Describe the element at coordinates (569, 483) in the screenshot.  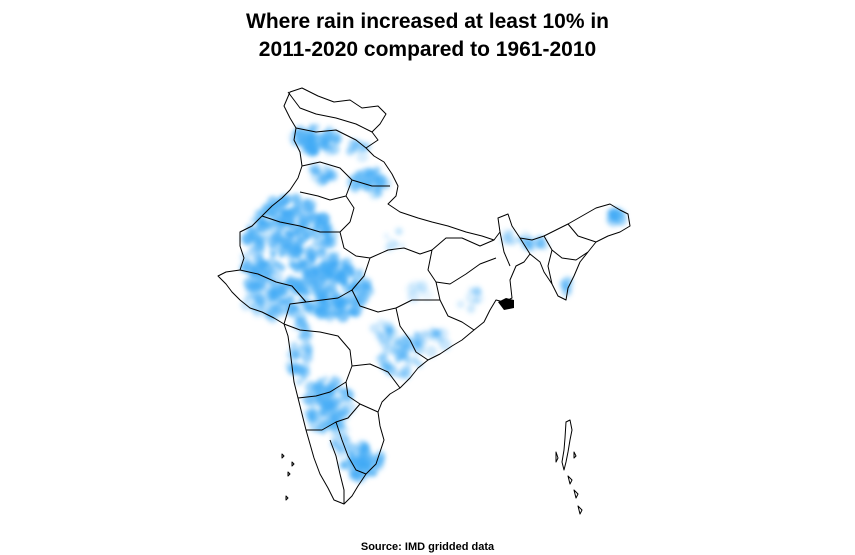
I see `andaman-islands-small` at that location.